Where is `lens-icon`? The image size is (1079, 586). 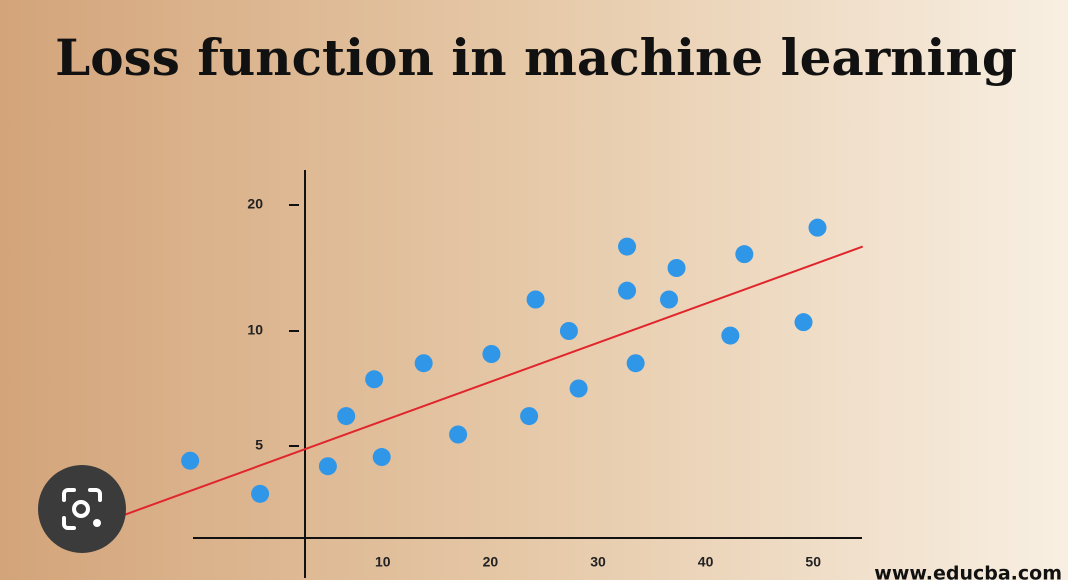 lens-icon is located at coordinates (82, 509).